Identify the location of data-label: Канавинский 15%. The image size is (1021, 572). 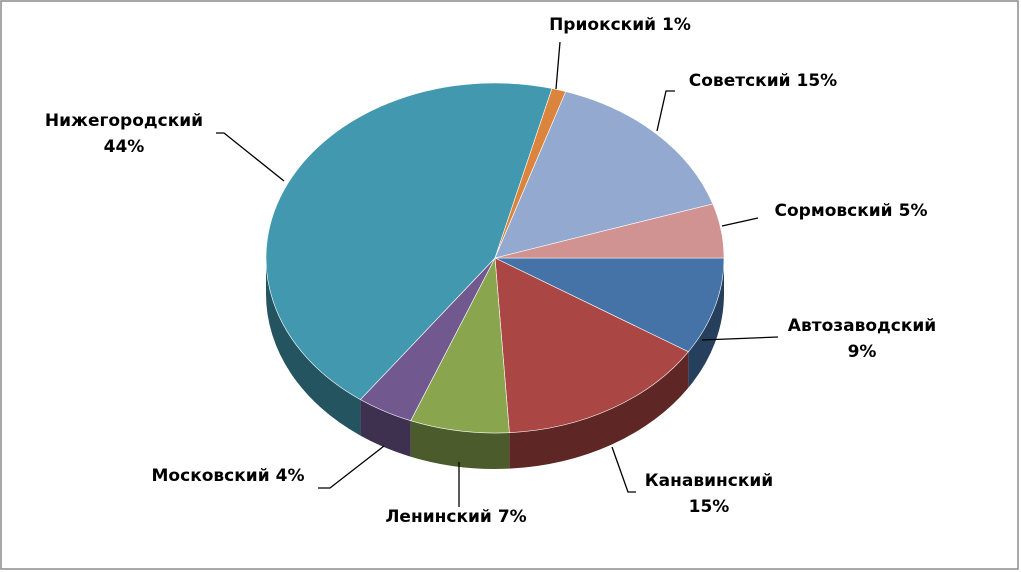
(709, 494).